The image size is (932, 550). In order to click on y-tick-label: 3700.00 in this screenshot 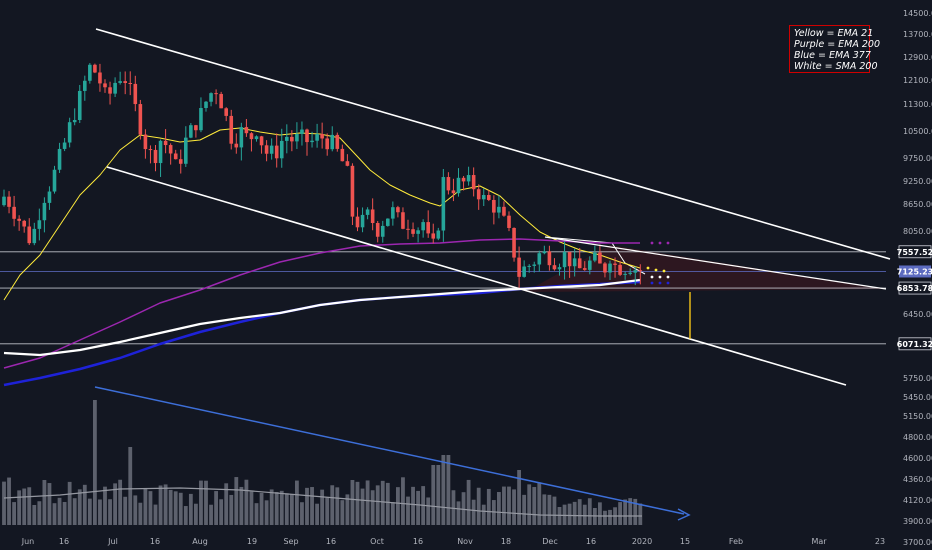, I will do `click(917, 542)`.